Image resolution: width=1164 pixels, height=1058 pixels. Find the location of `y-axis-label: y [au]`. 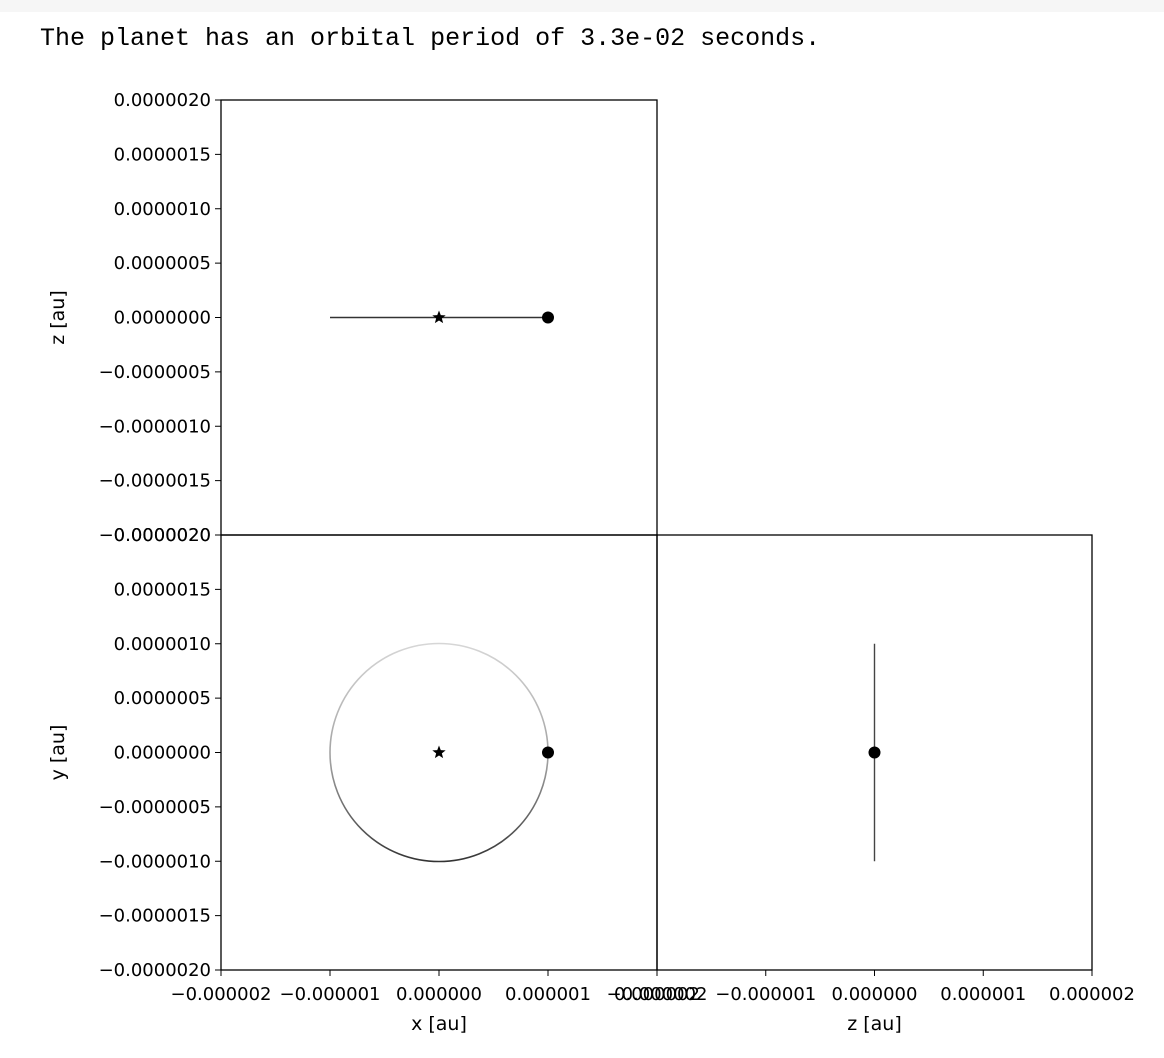

y-axis-label: y [au] is located at coordinates (58, 753).